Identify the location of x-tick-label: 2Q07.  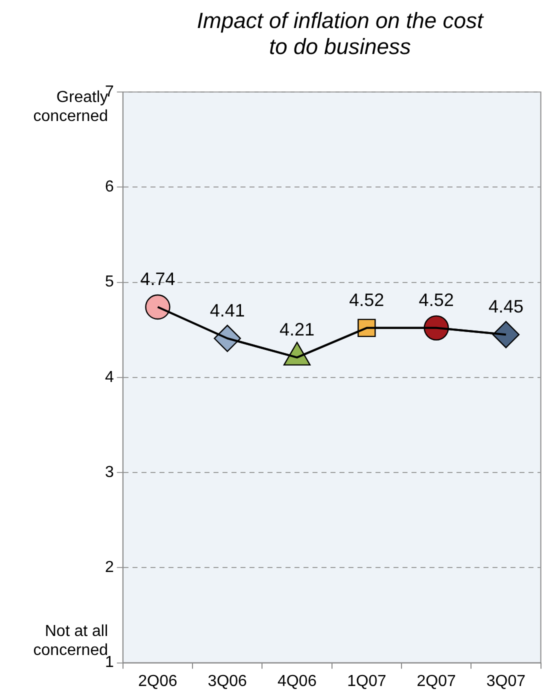
(436, 681).